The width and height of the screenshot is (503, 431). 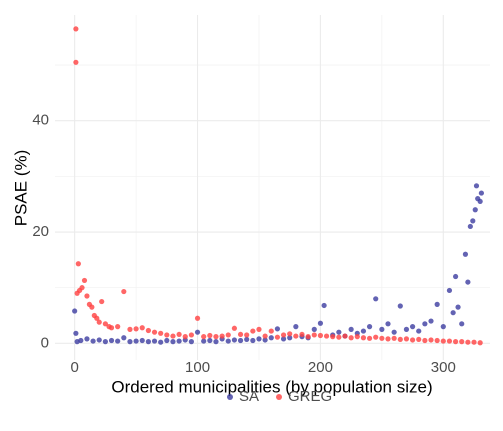 What do you see at coordinates (197, 367) in the screenshot?
I see `x-tick-label: 100` at bounding box center [197, 367].